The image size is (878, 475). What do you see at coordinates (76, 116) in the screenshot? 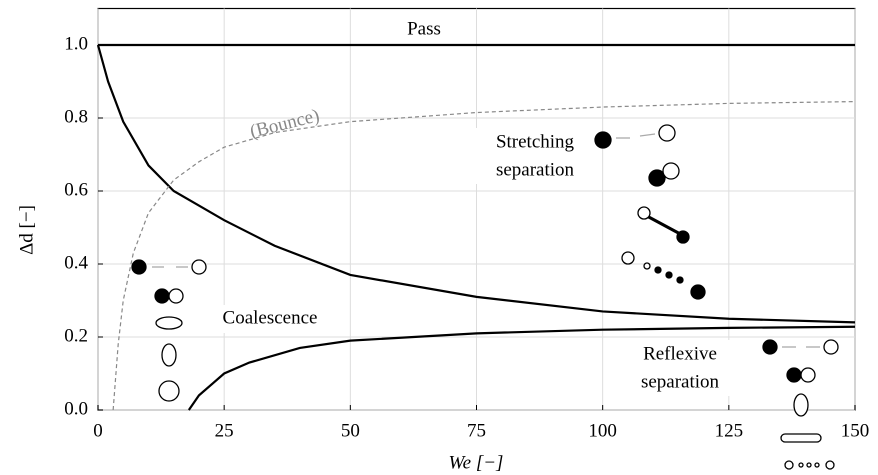
I see `y-tick-label: 0.8` at bounding box center [76, 116].